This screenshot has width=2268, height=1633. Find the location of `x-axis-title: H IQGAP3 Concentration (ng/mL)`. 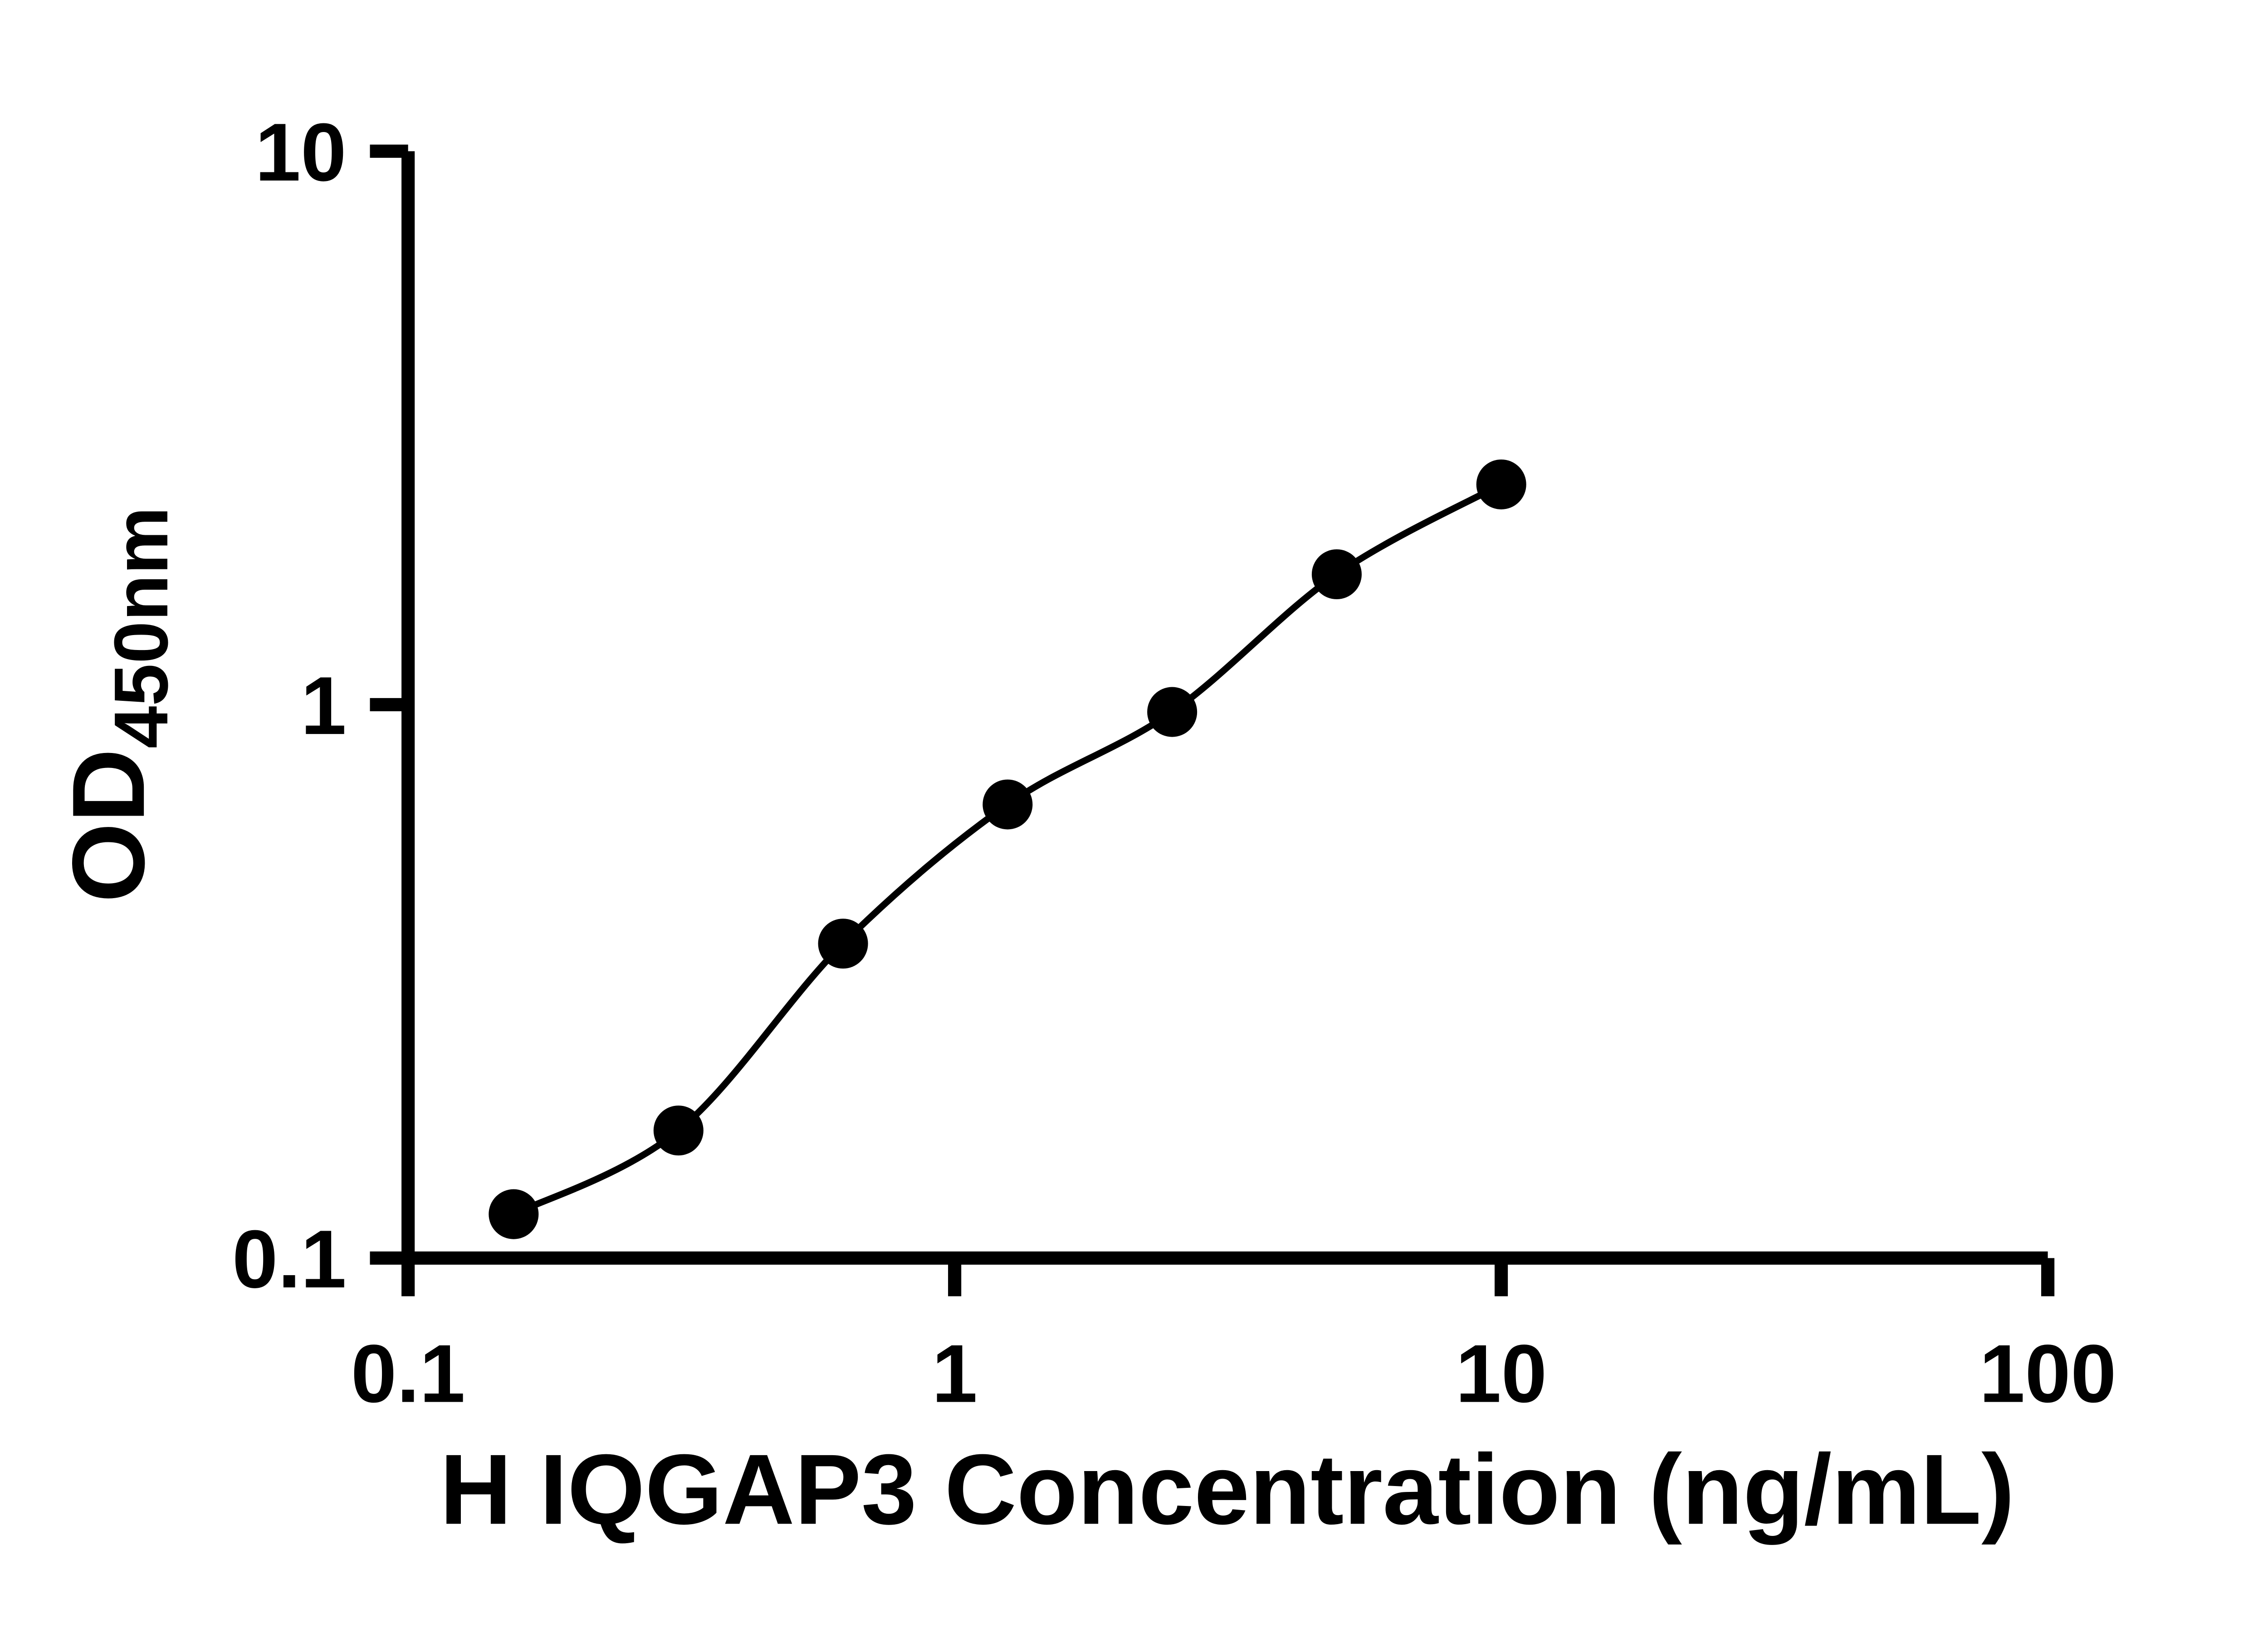

x-axis-title: H IQGAP3 Concentration (ng/mL) is located at coordinates (1228, 1489).